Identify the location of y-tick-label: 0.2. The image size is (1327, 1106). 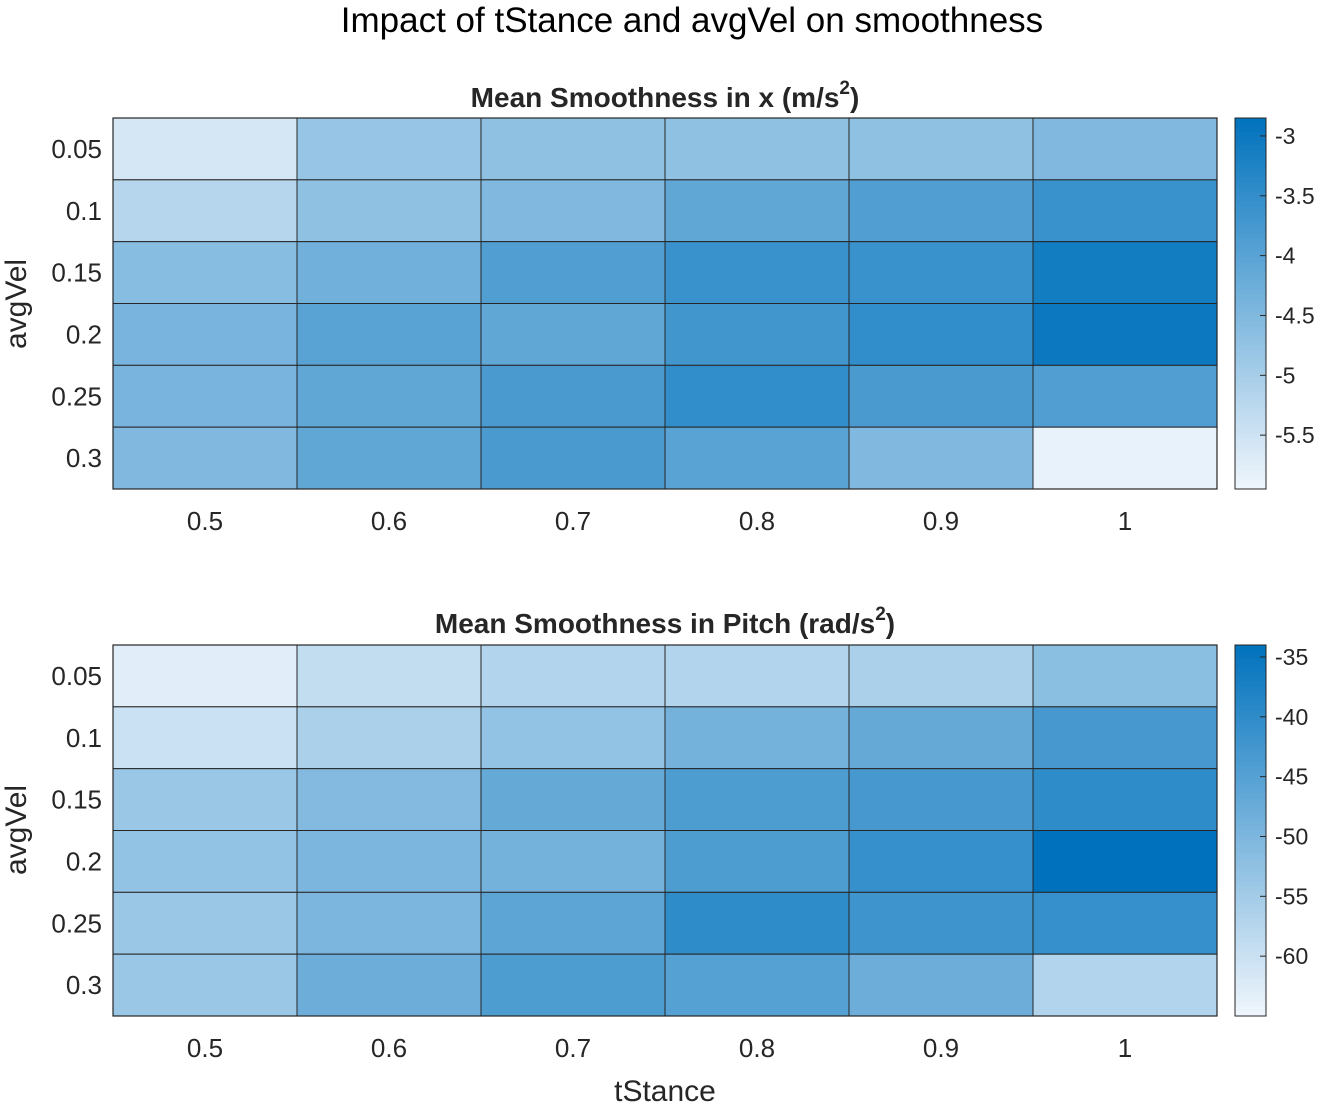
(84, 334).